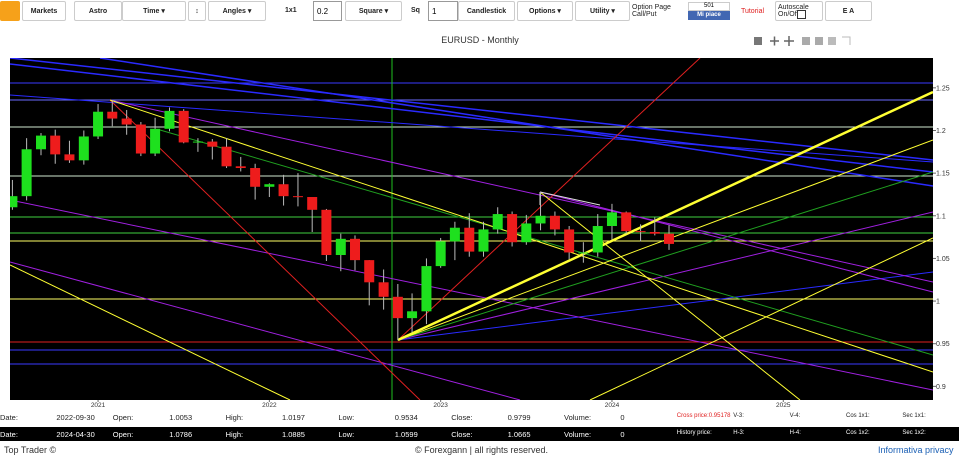 The width and height of the screenshot is (959, 455). Describe the element at coordinates (752, 11) in the screenshot. I see `tutorial-link: Tutorial` at that location.